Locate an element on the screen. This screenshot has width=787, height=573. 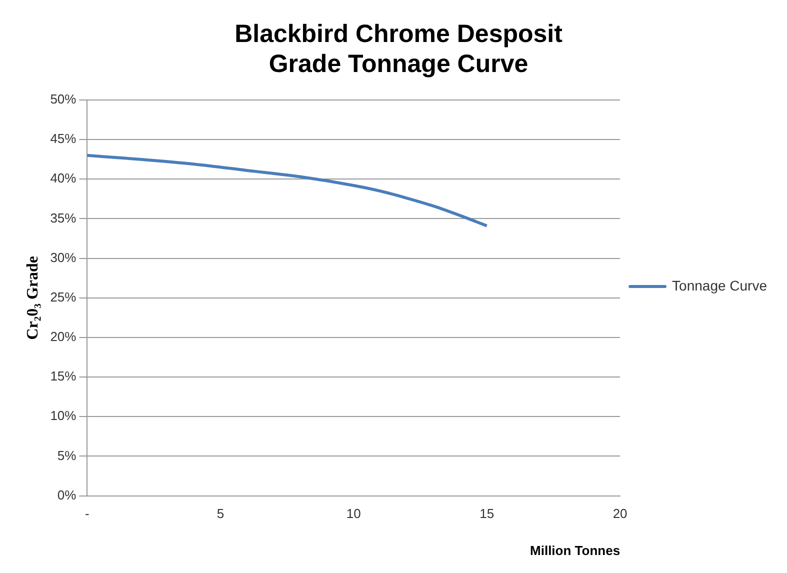
y-tick-label: 0% is located at coordinates (67, 494).